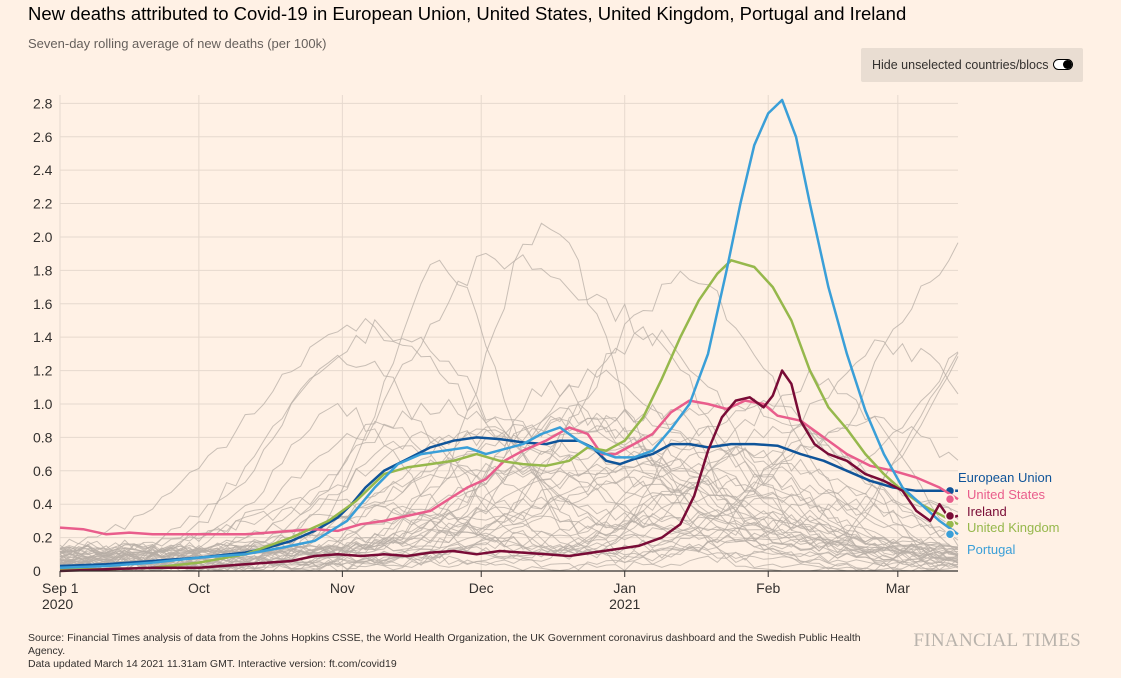 Image resolution: width=1121 pixels, height=678 pixels. What do you see at coordinates (987, 511) in the screenshot?
I see `end-label-ireland: Ireland` at bounding box center [987, 511].